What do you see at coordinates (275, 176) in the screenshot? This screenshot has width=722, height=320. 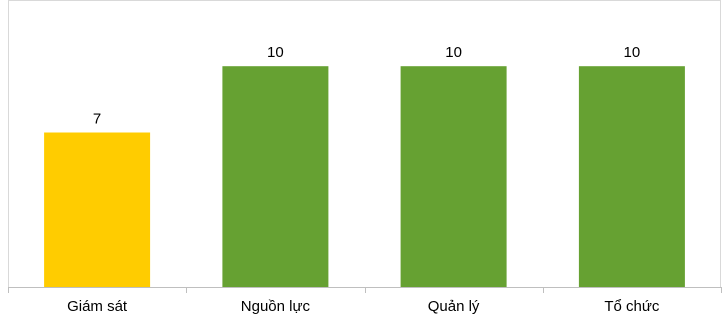 I see `bar-nguon-luc` at bounding box center [275, 176].